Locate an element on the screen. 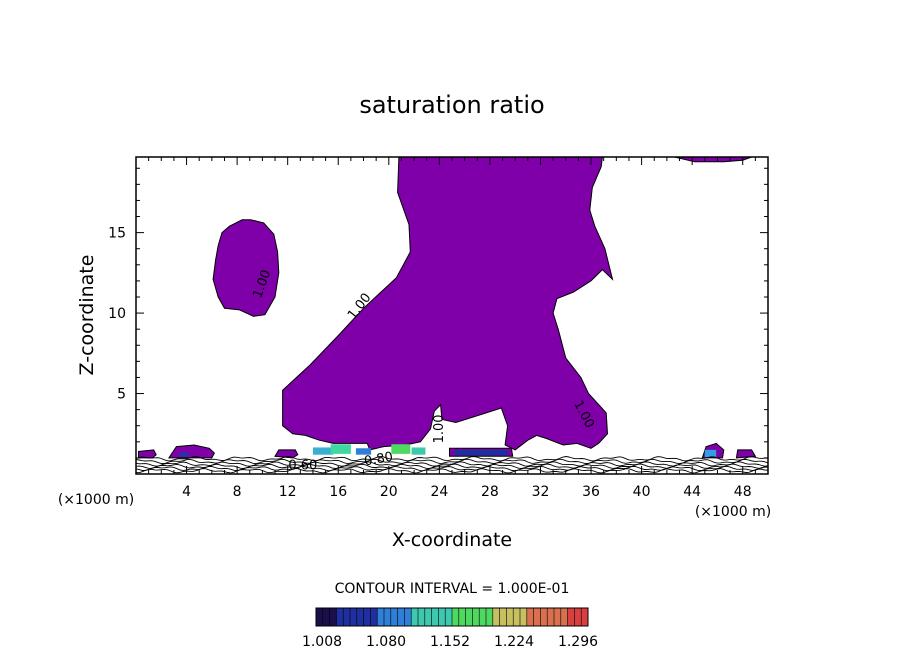  x-tick-label: 12 is located at coordinates (288, 492).